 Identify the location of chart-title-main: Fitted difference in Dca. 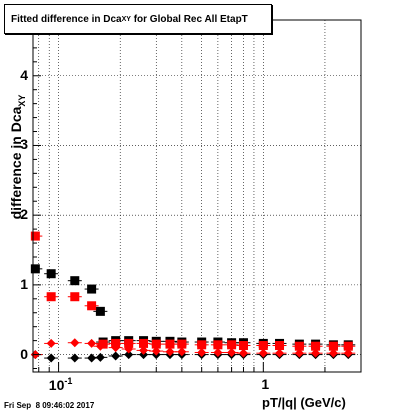
(66, 19).